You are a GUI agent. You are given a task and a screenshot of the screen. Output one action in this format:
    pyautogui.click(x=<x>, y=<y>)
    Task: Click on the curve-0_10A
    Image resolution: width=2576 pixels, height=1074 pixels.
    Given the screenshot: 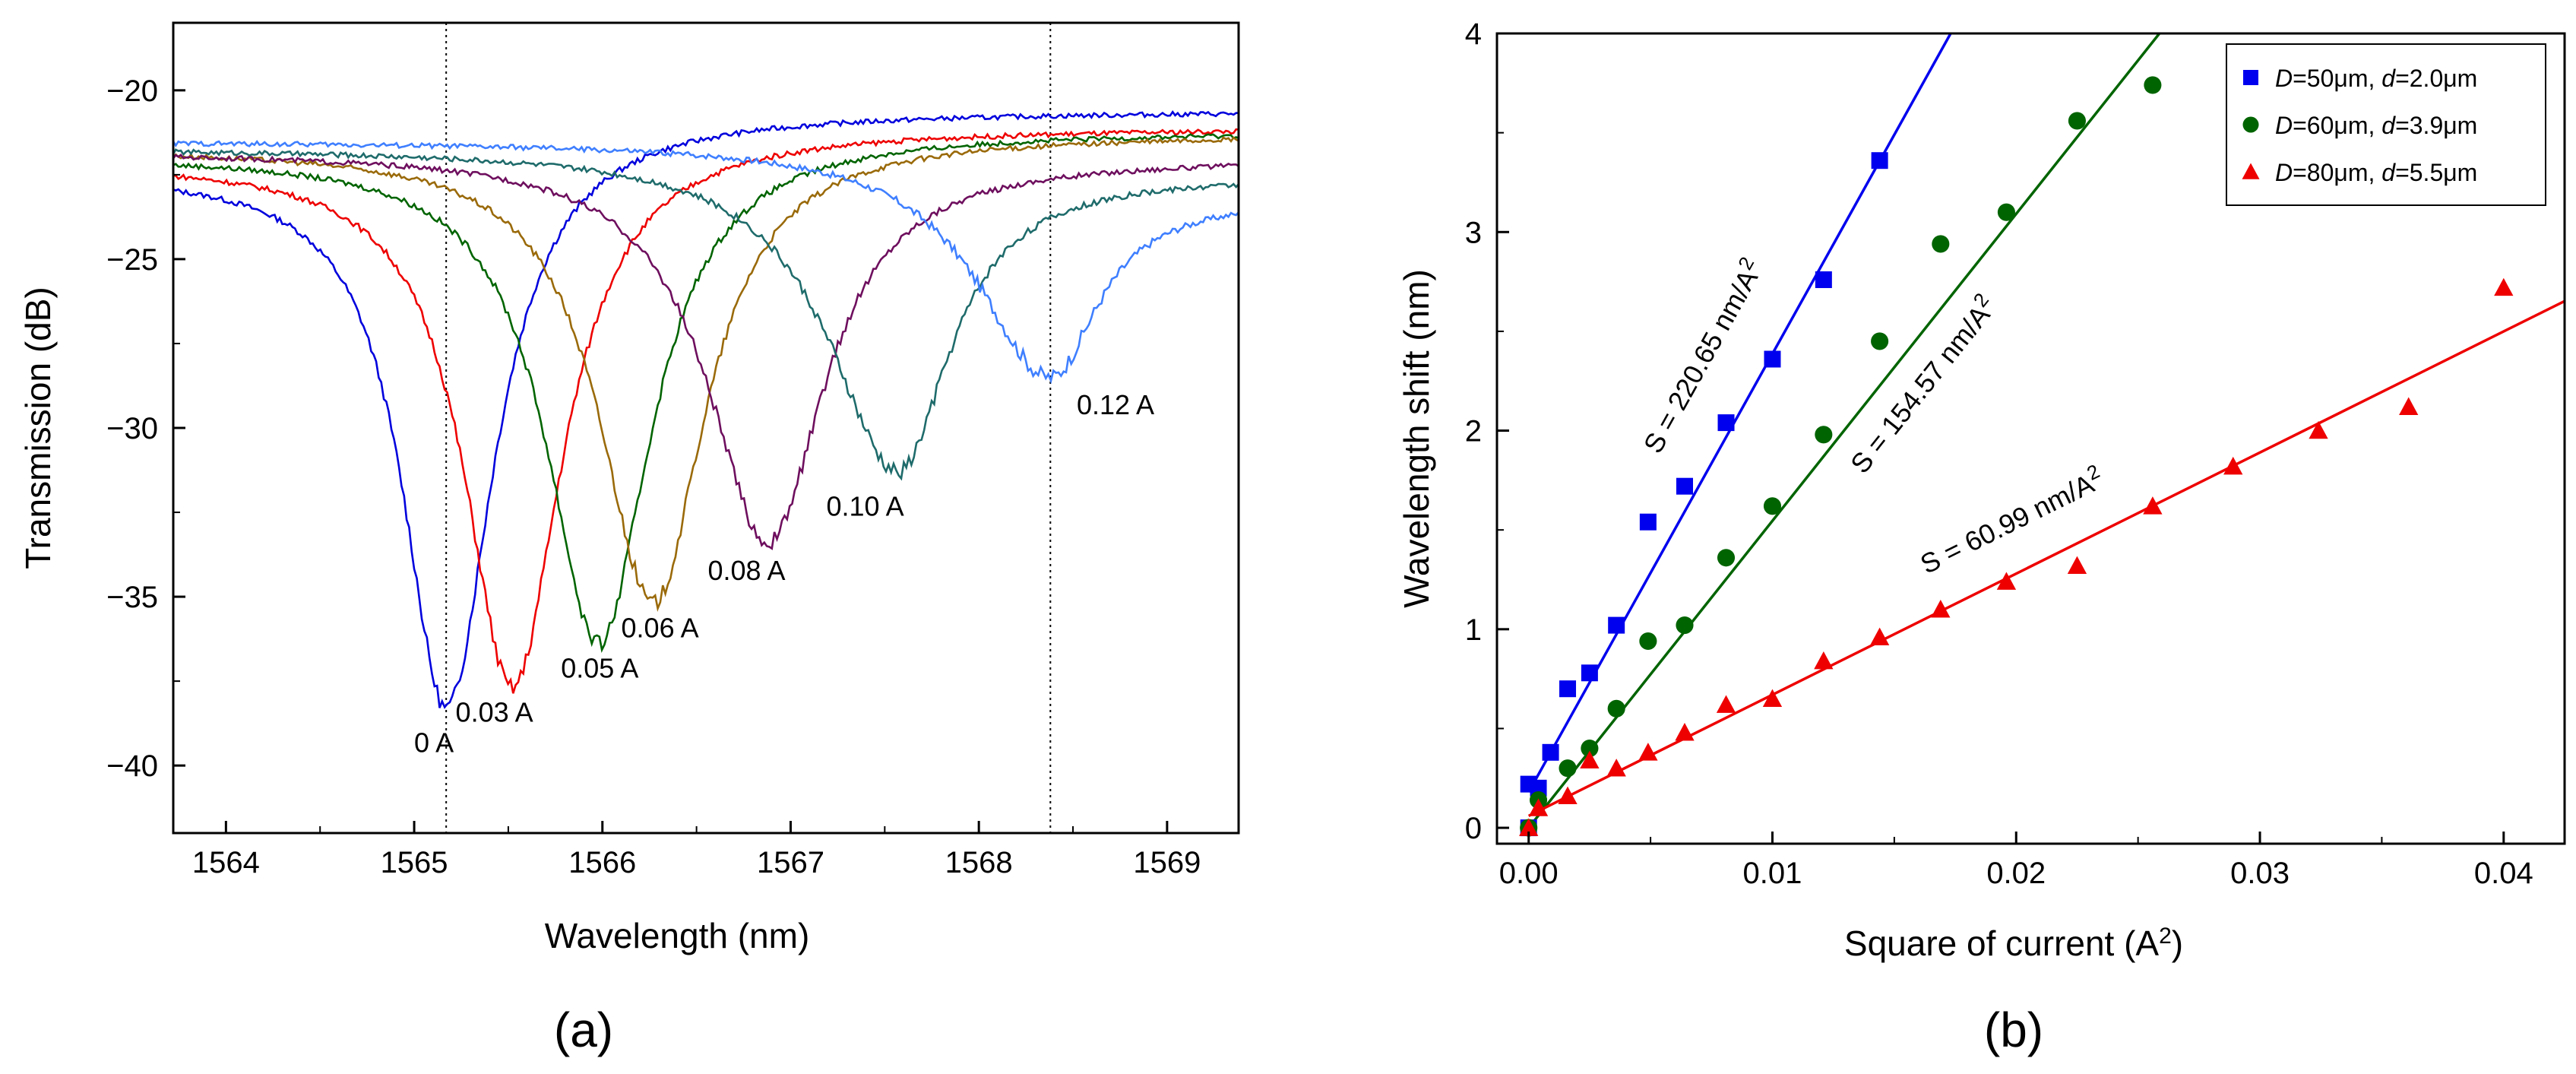 What is the action you would take?
    pyautogui.click(x=705, y=314)
    